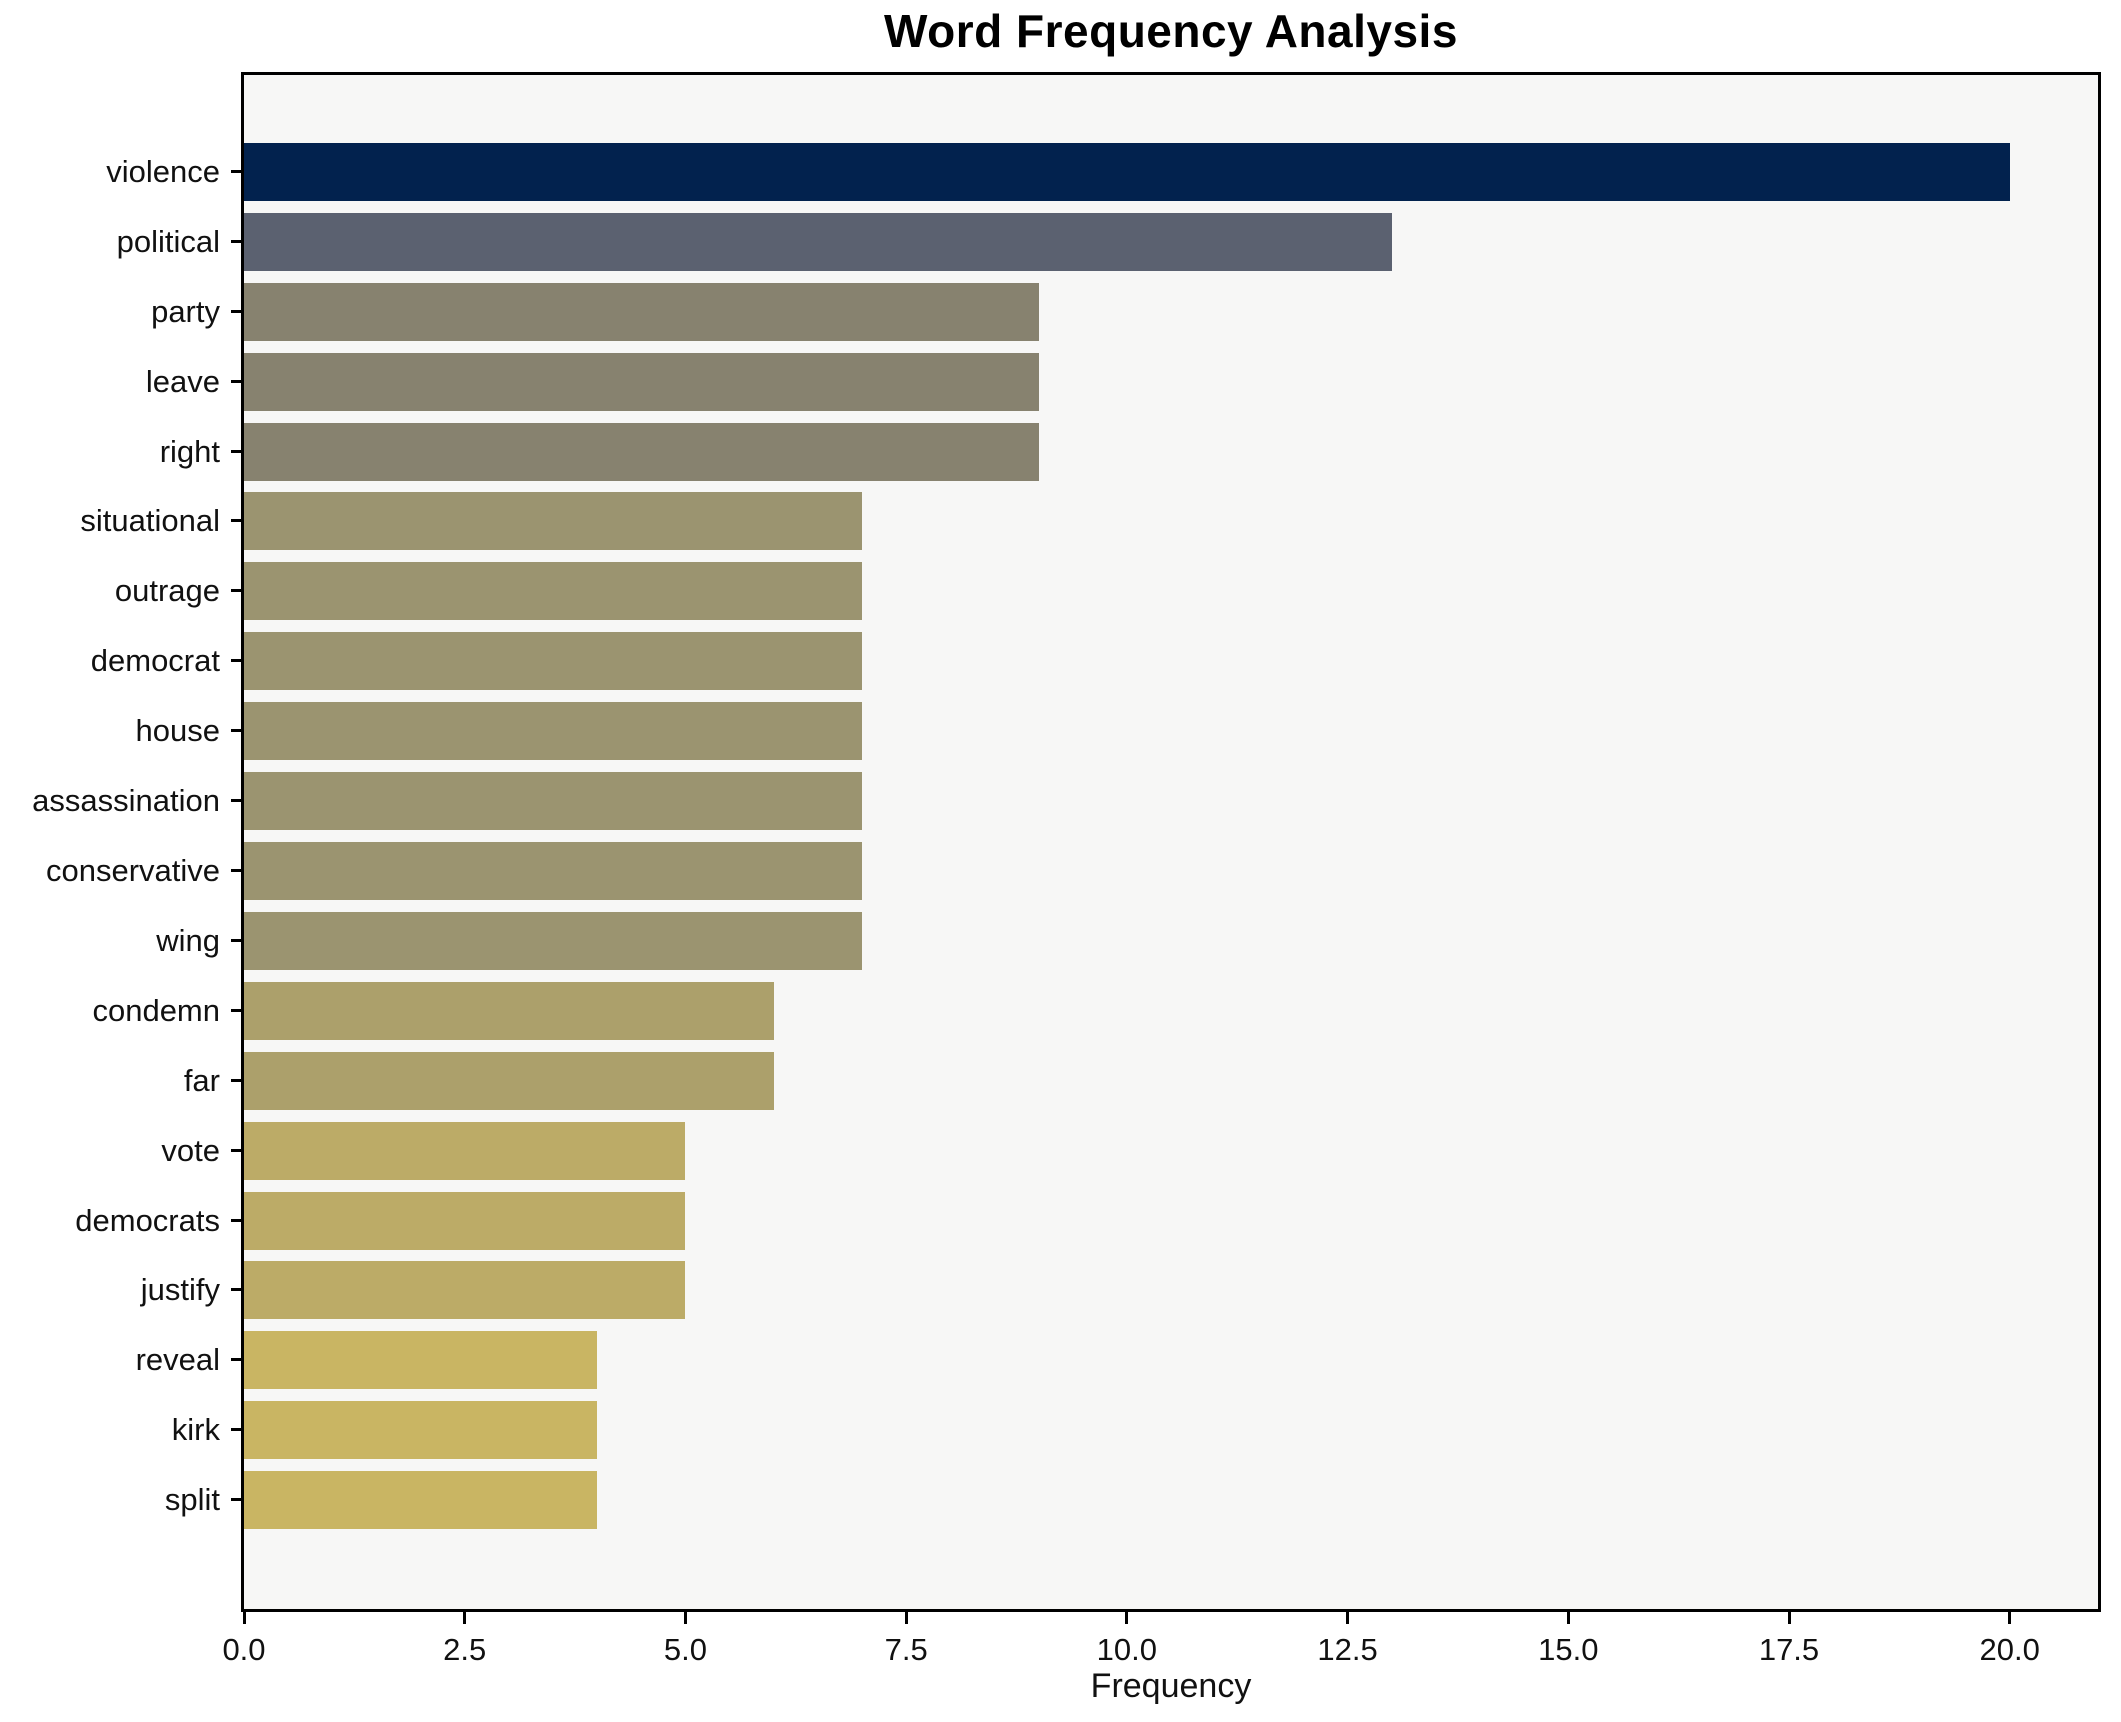 This screenshot has height=1722, width=2121. What do you see at coordinates (1119, 1291) in the screenshot?
I see `bar-row-justify: justify` at bounding box center [1119, 1291].